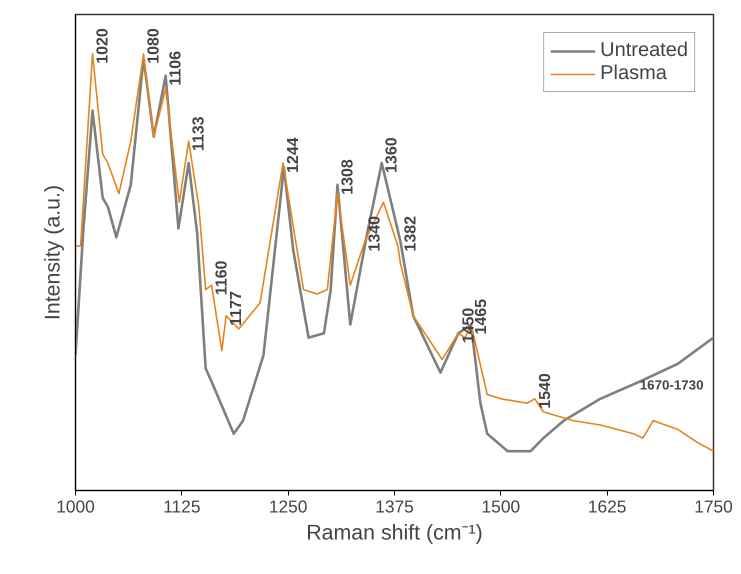 The height and width of the screenshot is (574, 741). What do you see at coordinates (644, 50) in the screenshot?
I see `legend-label: Untreated` at bounding box center [644, 50].